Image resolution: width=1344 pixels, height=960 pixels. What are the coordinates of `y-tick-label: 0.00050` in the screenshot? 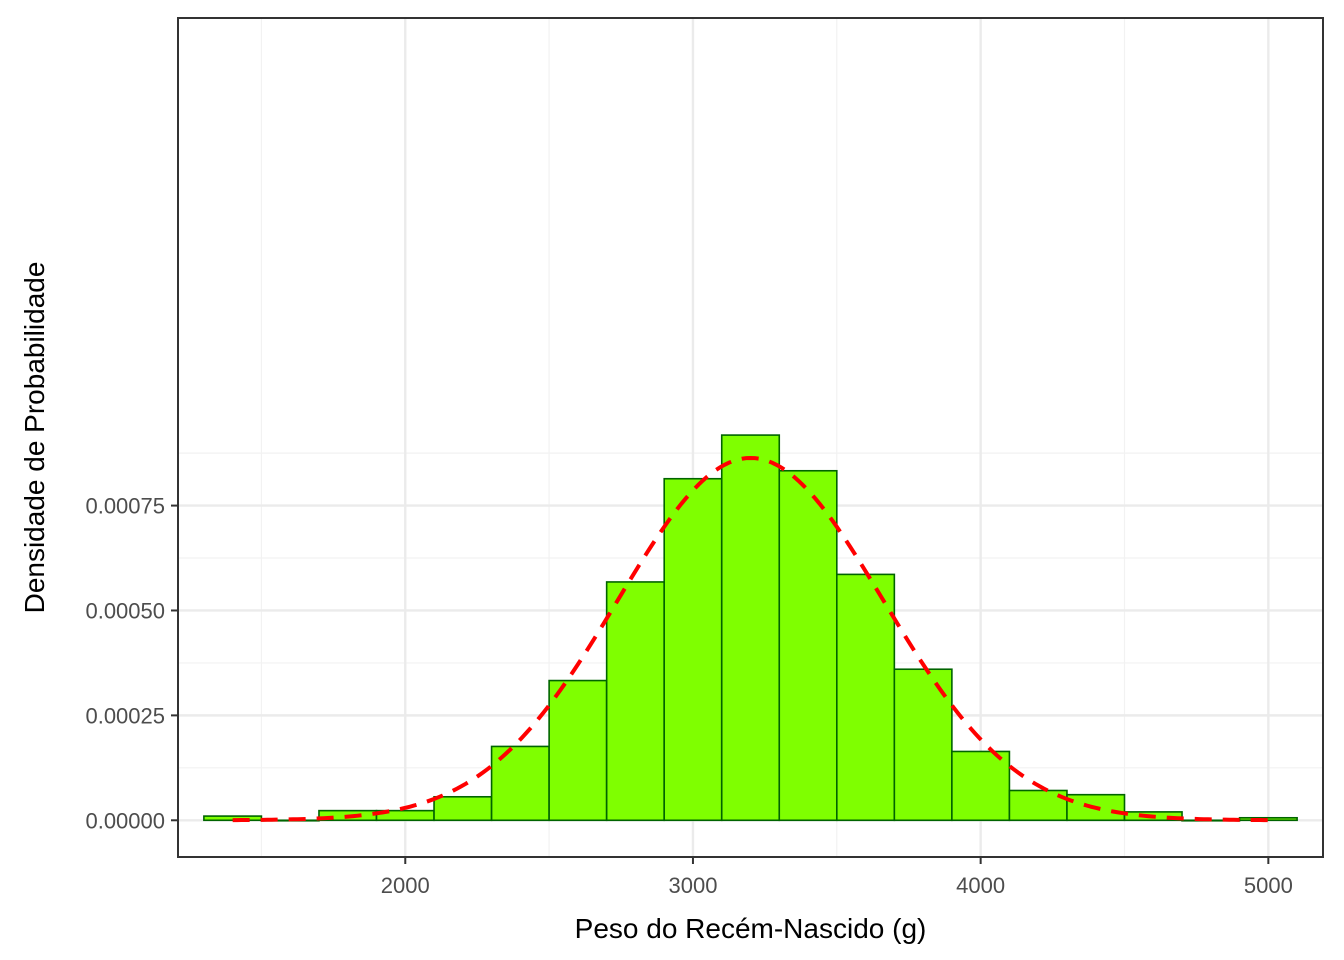 It's located at (125, 610).